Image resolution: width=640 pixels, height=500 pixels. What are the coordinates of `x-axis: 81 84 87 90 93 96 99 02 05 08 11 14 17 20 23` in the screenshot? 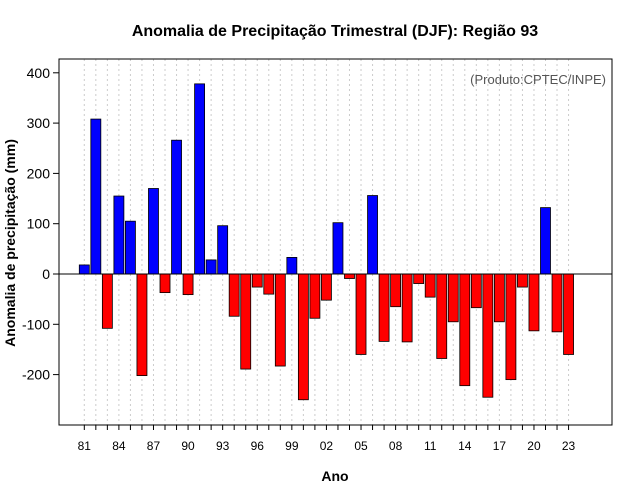 It's located at (327, 439).